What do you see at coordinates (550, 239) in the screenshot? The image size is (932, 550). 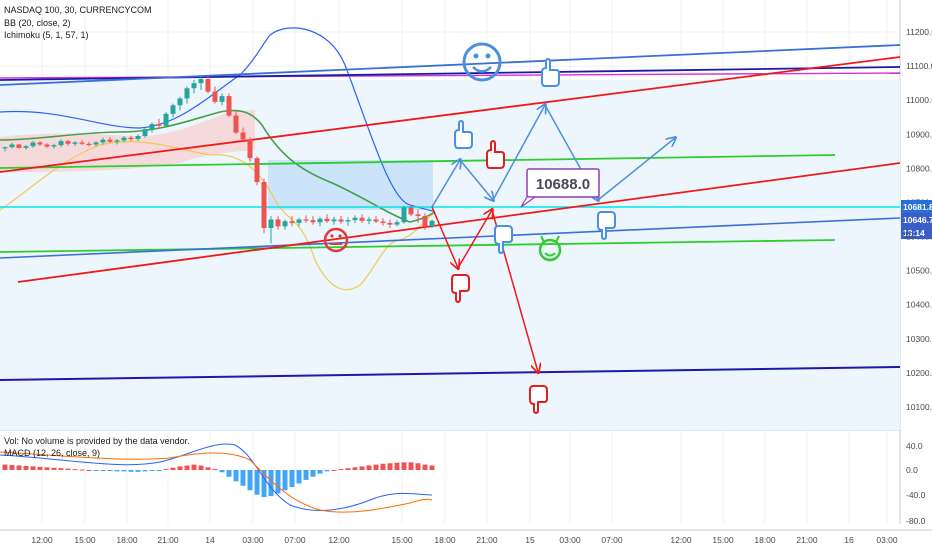 I see `devil-horns` at bounding box center [550, 239].